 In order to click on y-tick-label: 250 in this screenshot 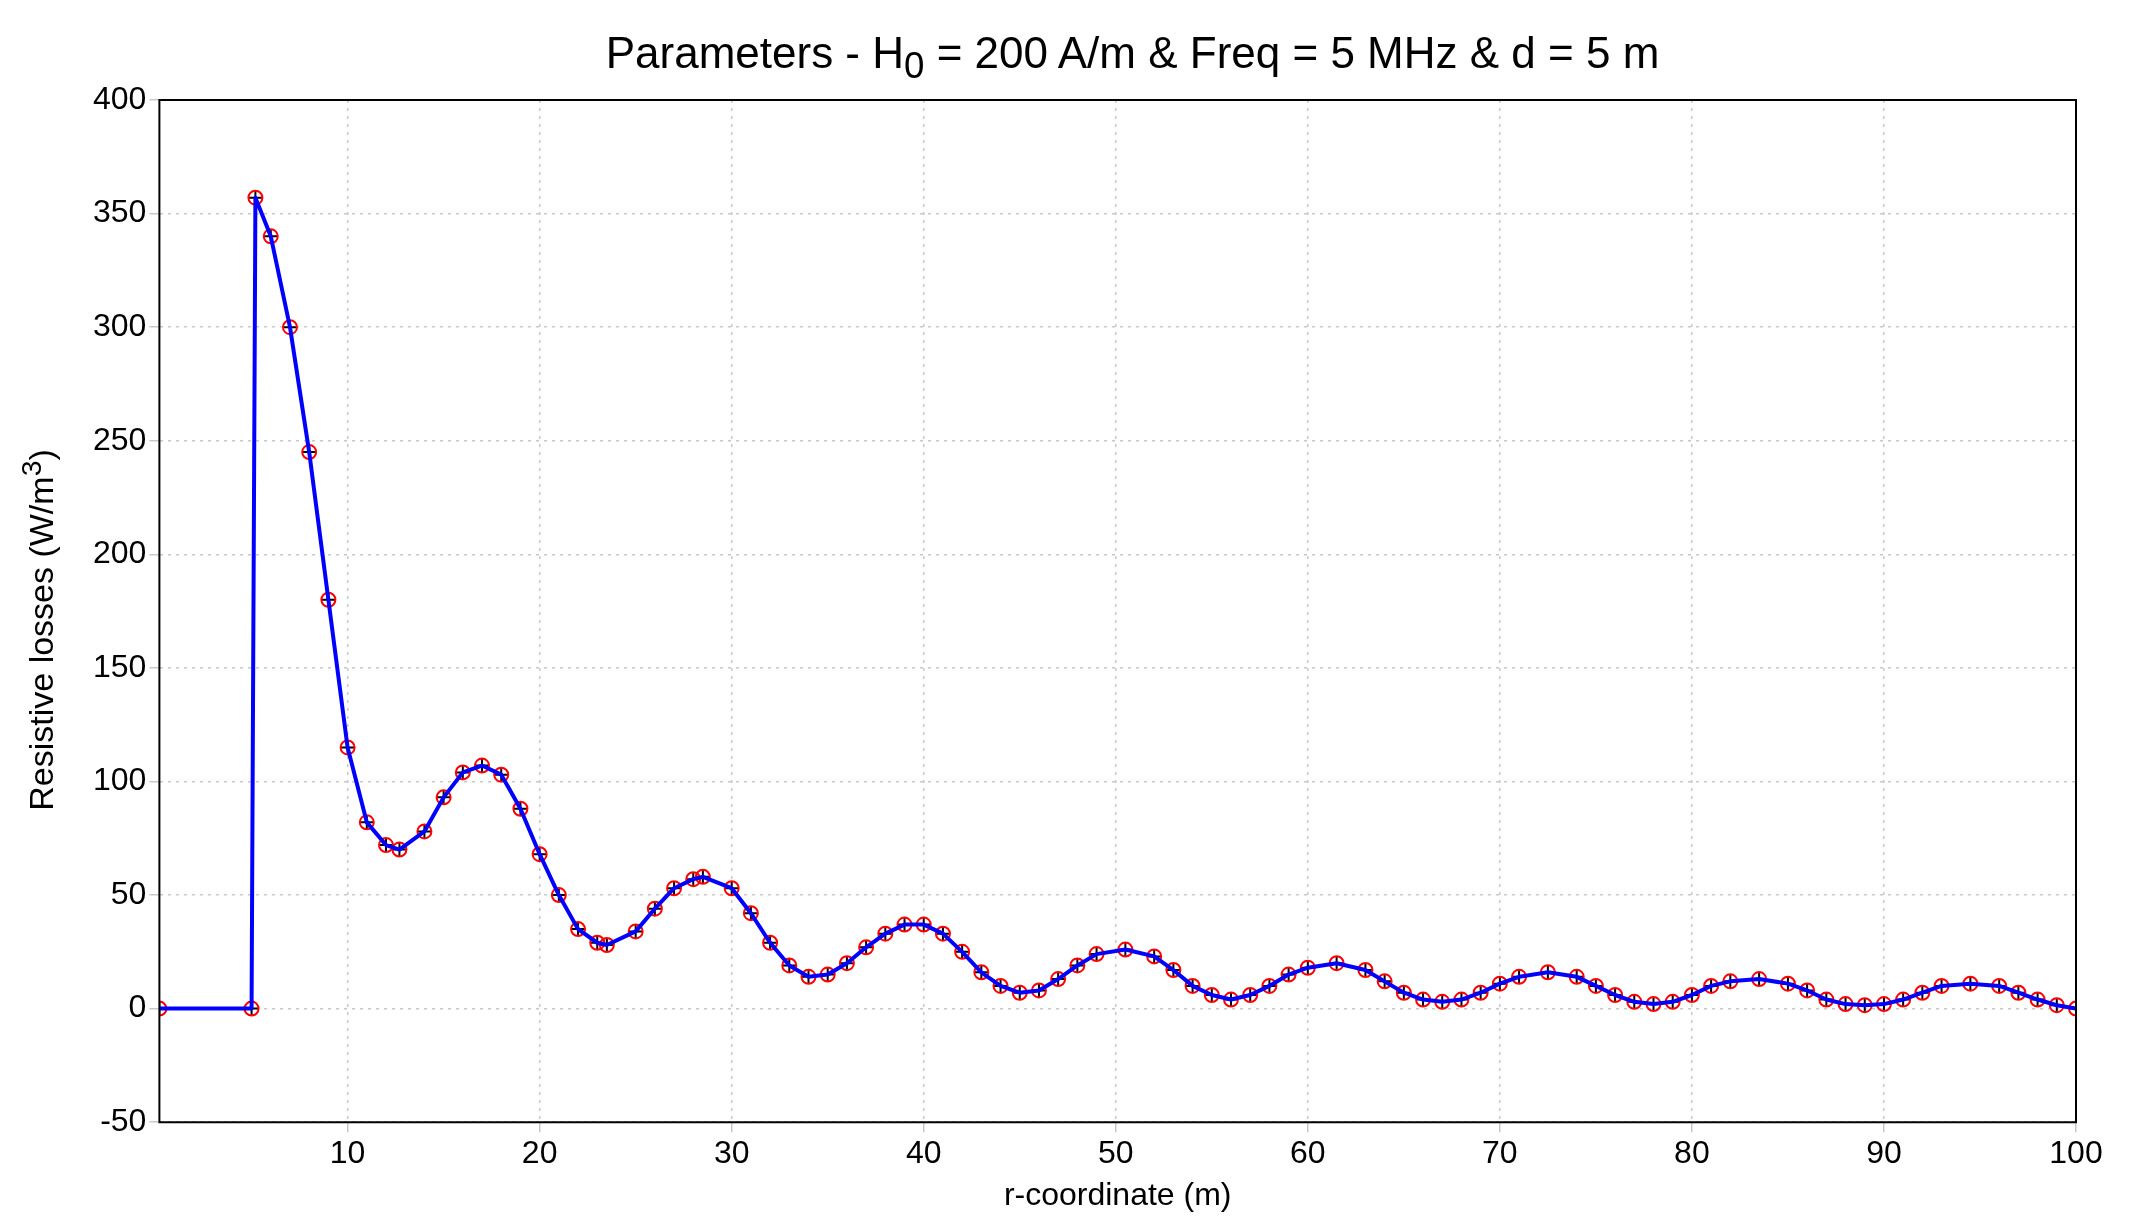, I will do `click(120, 438)`.